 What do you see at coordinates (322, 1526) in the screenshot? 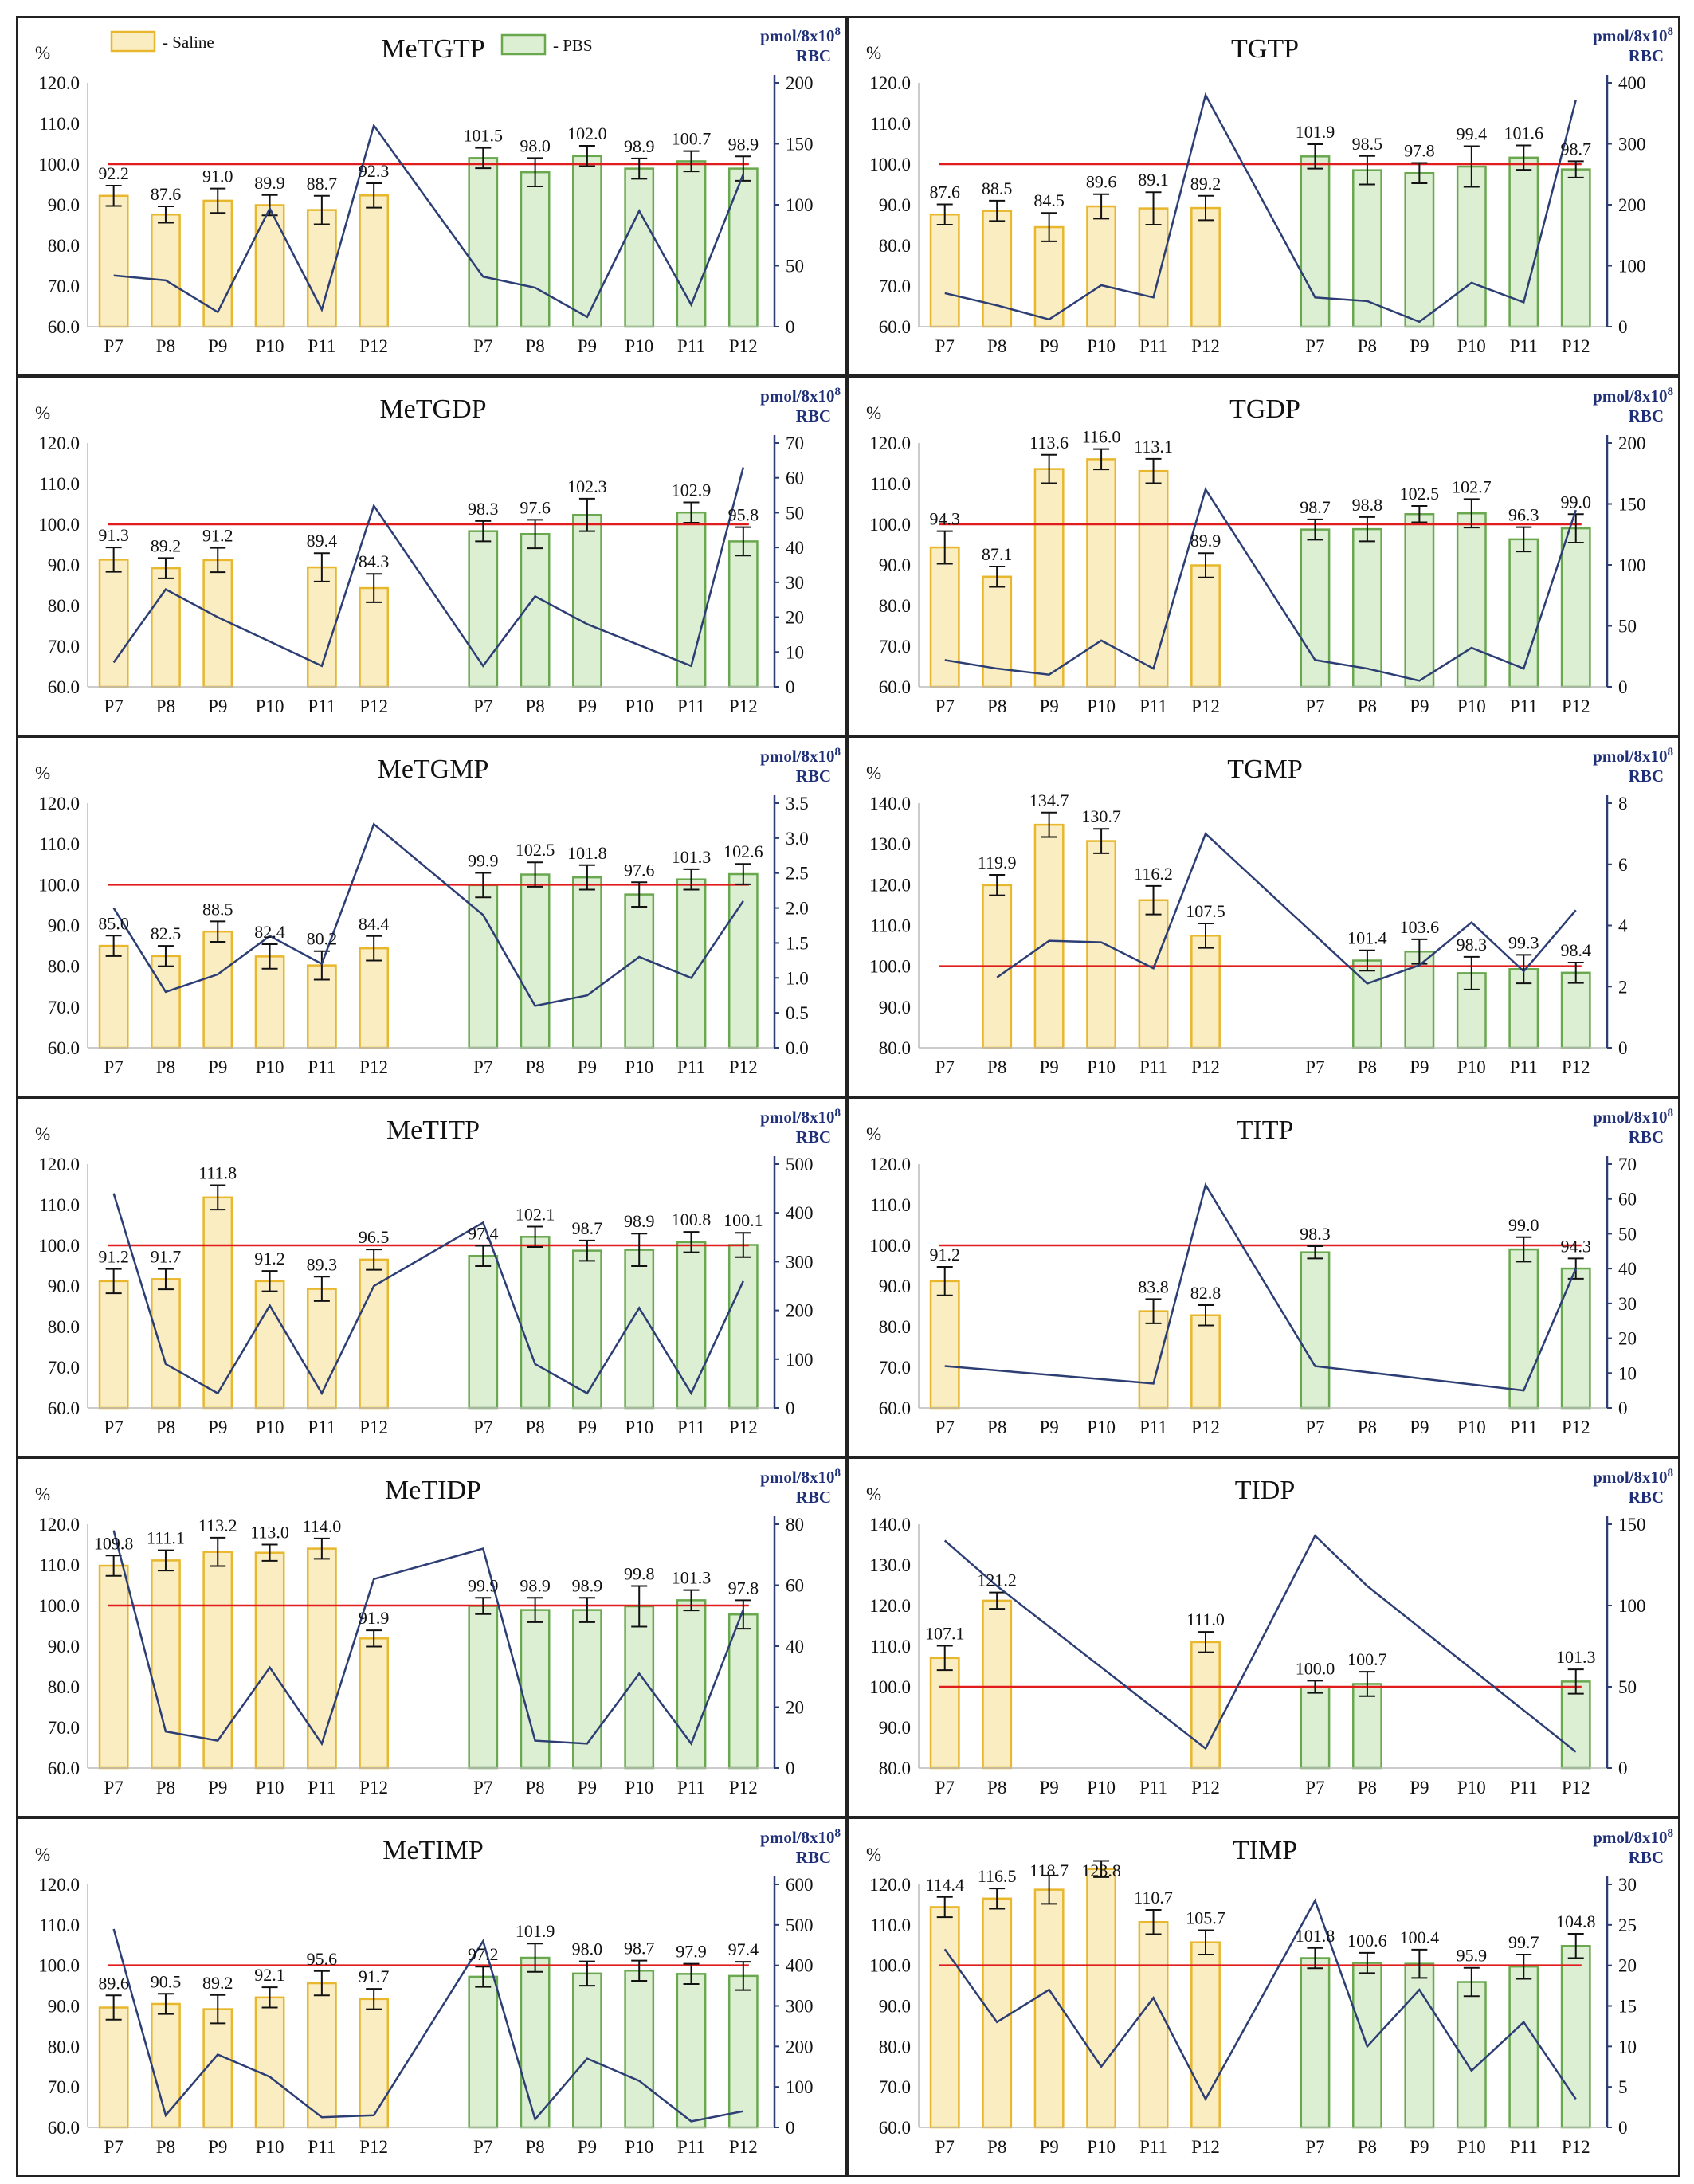
I see `data-label: 114.0` at bounding box center [322, 1526].